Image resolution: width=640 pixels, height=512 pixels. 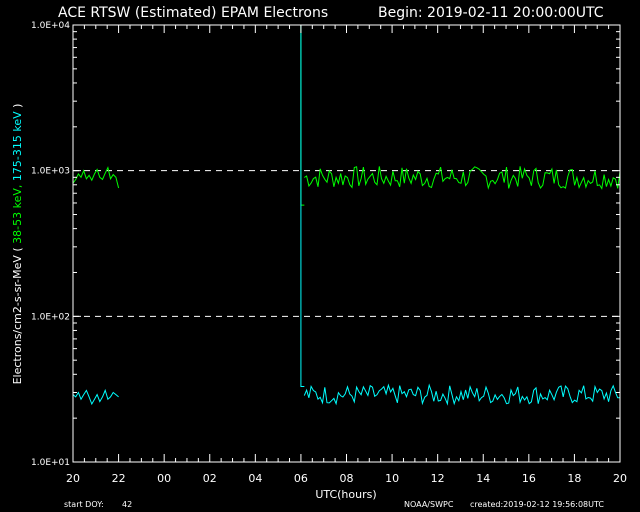 What do you see at coordinates (50, 463) in the screenshot?
I see `y-tick-label: 1.0E+01` at bounding box center [50, 463].